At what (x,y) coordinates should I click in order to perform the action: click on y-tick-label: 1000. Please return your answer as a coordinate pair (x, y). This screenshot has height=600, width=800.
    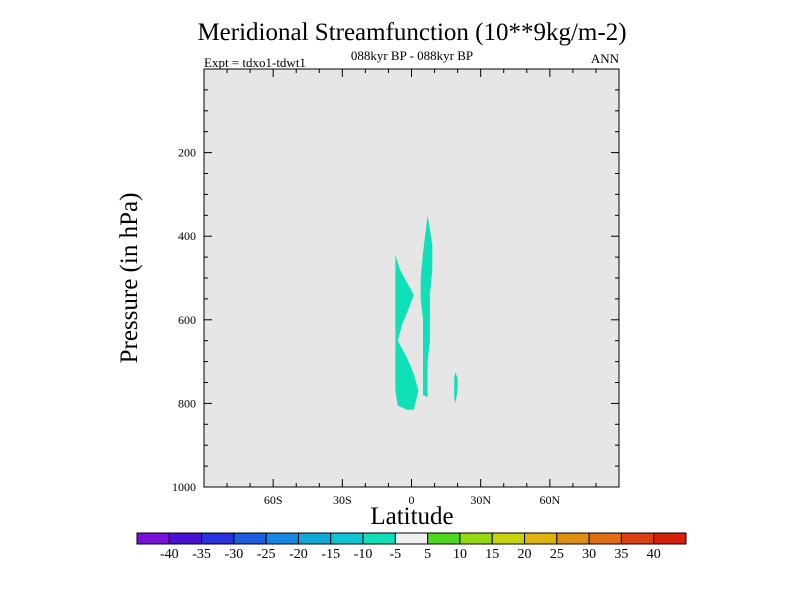
    Looking at the image, I should click on (184, 487).